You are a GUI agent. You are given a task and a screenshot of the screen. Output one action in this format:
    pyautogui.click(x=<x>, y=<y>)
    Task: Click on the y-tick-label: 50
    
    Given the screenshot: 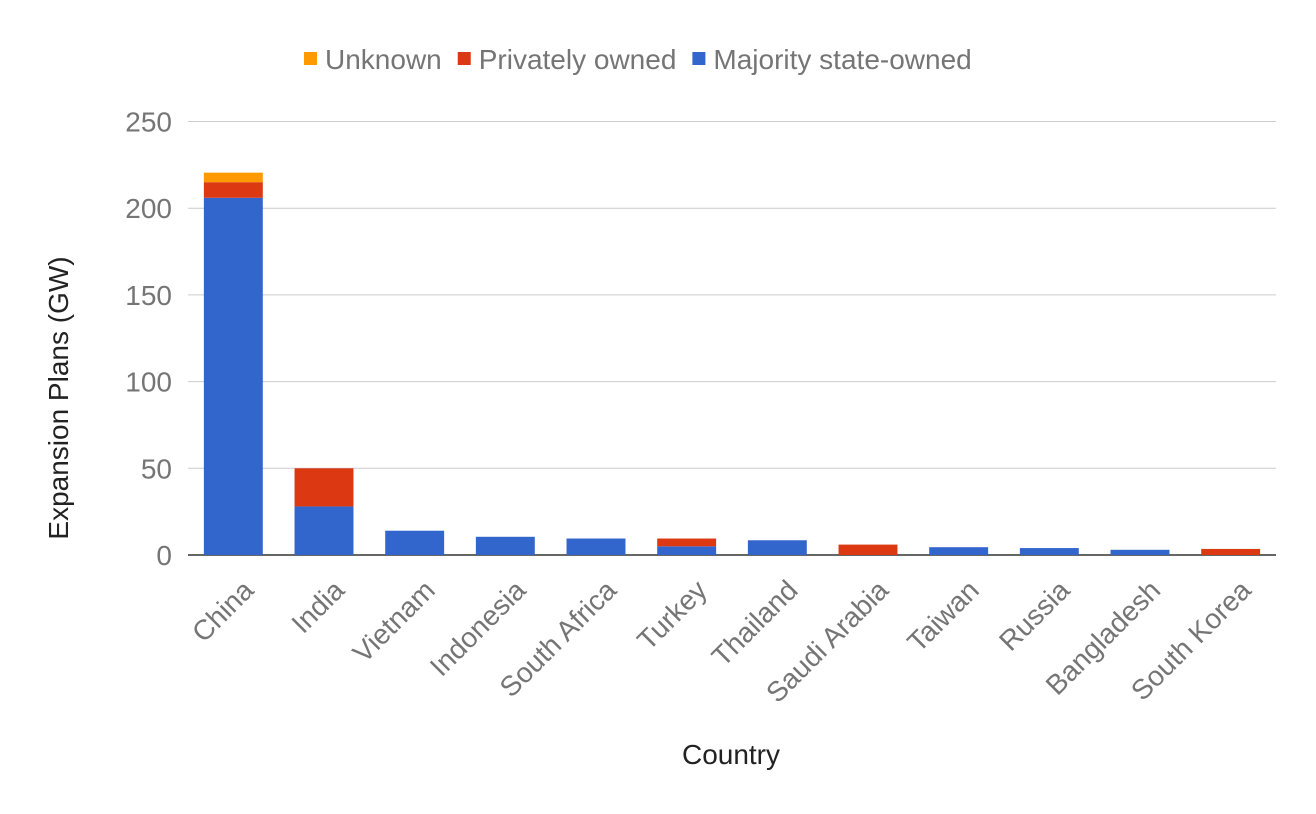 What is the action you would take?
    pyautogui.click(x=156, y=468)
    